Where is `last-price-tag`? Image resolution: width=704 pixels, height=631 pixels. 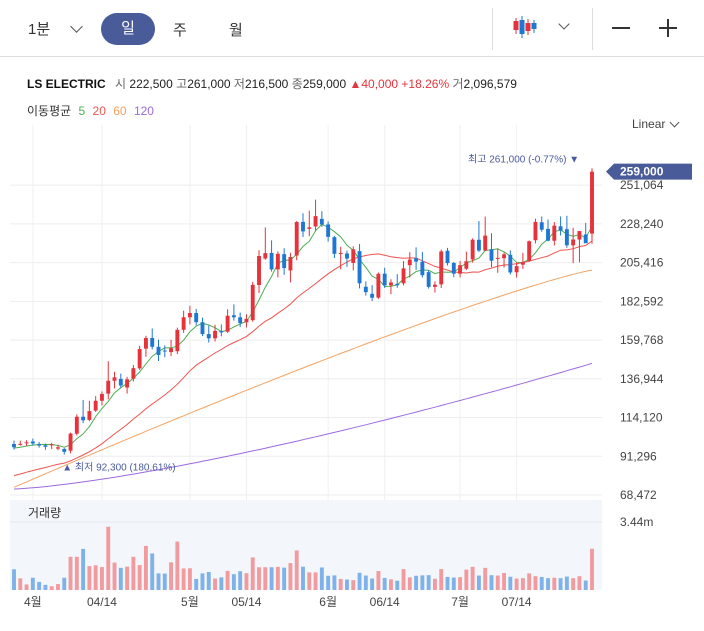 last-price-tag is located at coordinates (649, 171).